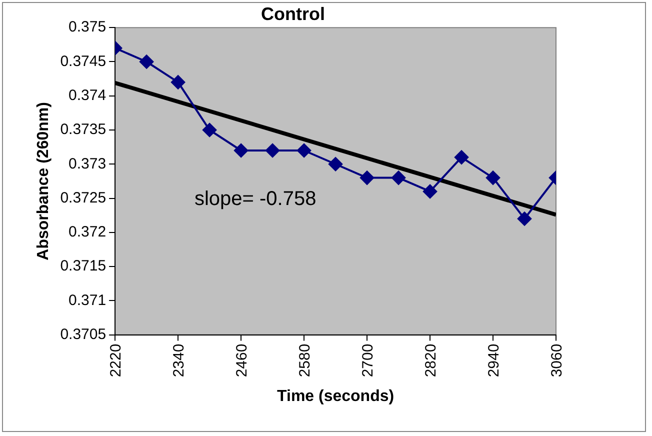 This screenshot has height=436, width=652. What do you see at coordinates (367, 361) in the screenshot?
I see `x-tick-label: 2700` at bounding box center [367, 361].